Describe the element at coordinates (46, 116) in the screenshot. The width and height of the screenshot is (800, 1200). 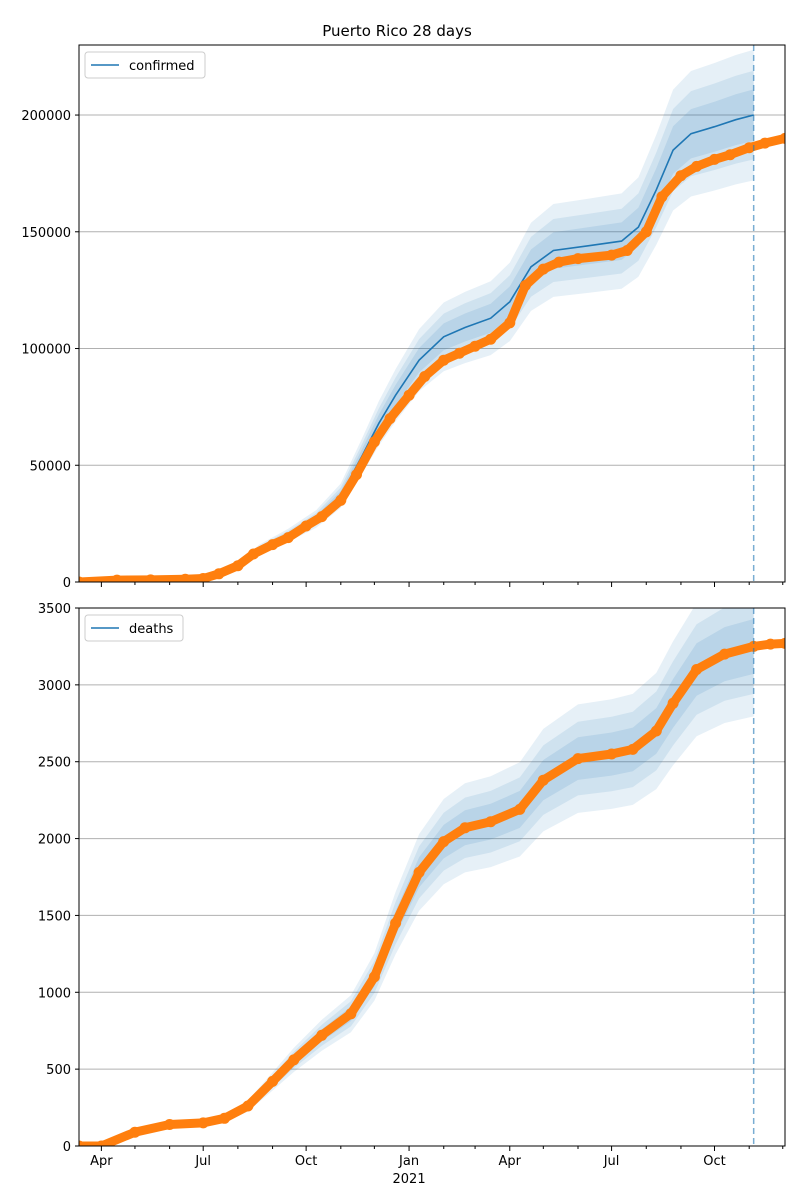
I see `y-tick-label: 200000` at that location.